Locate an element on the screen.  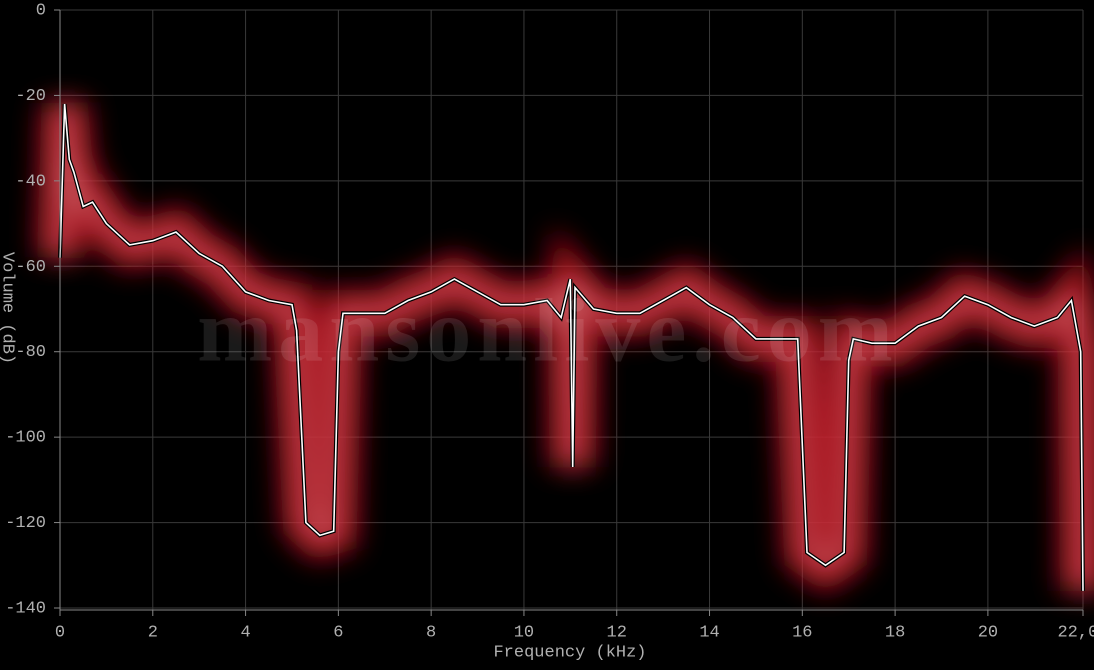
x-tick-label: 20 is located at coordinates (988, 632).